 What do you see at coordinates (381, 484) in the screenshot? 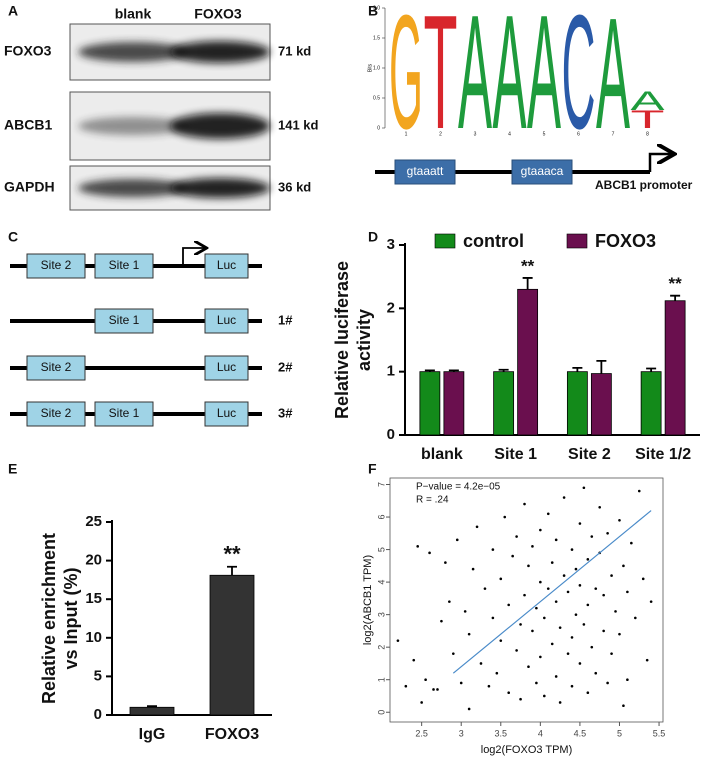
I see `y-tick-label: 7` at bounding box center [381, 484].